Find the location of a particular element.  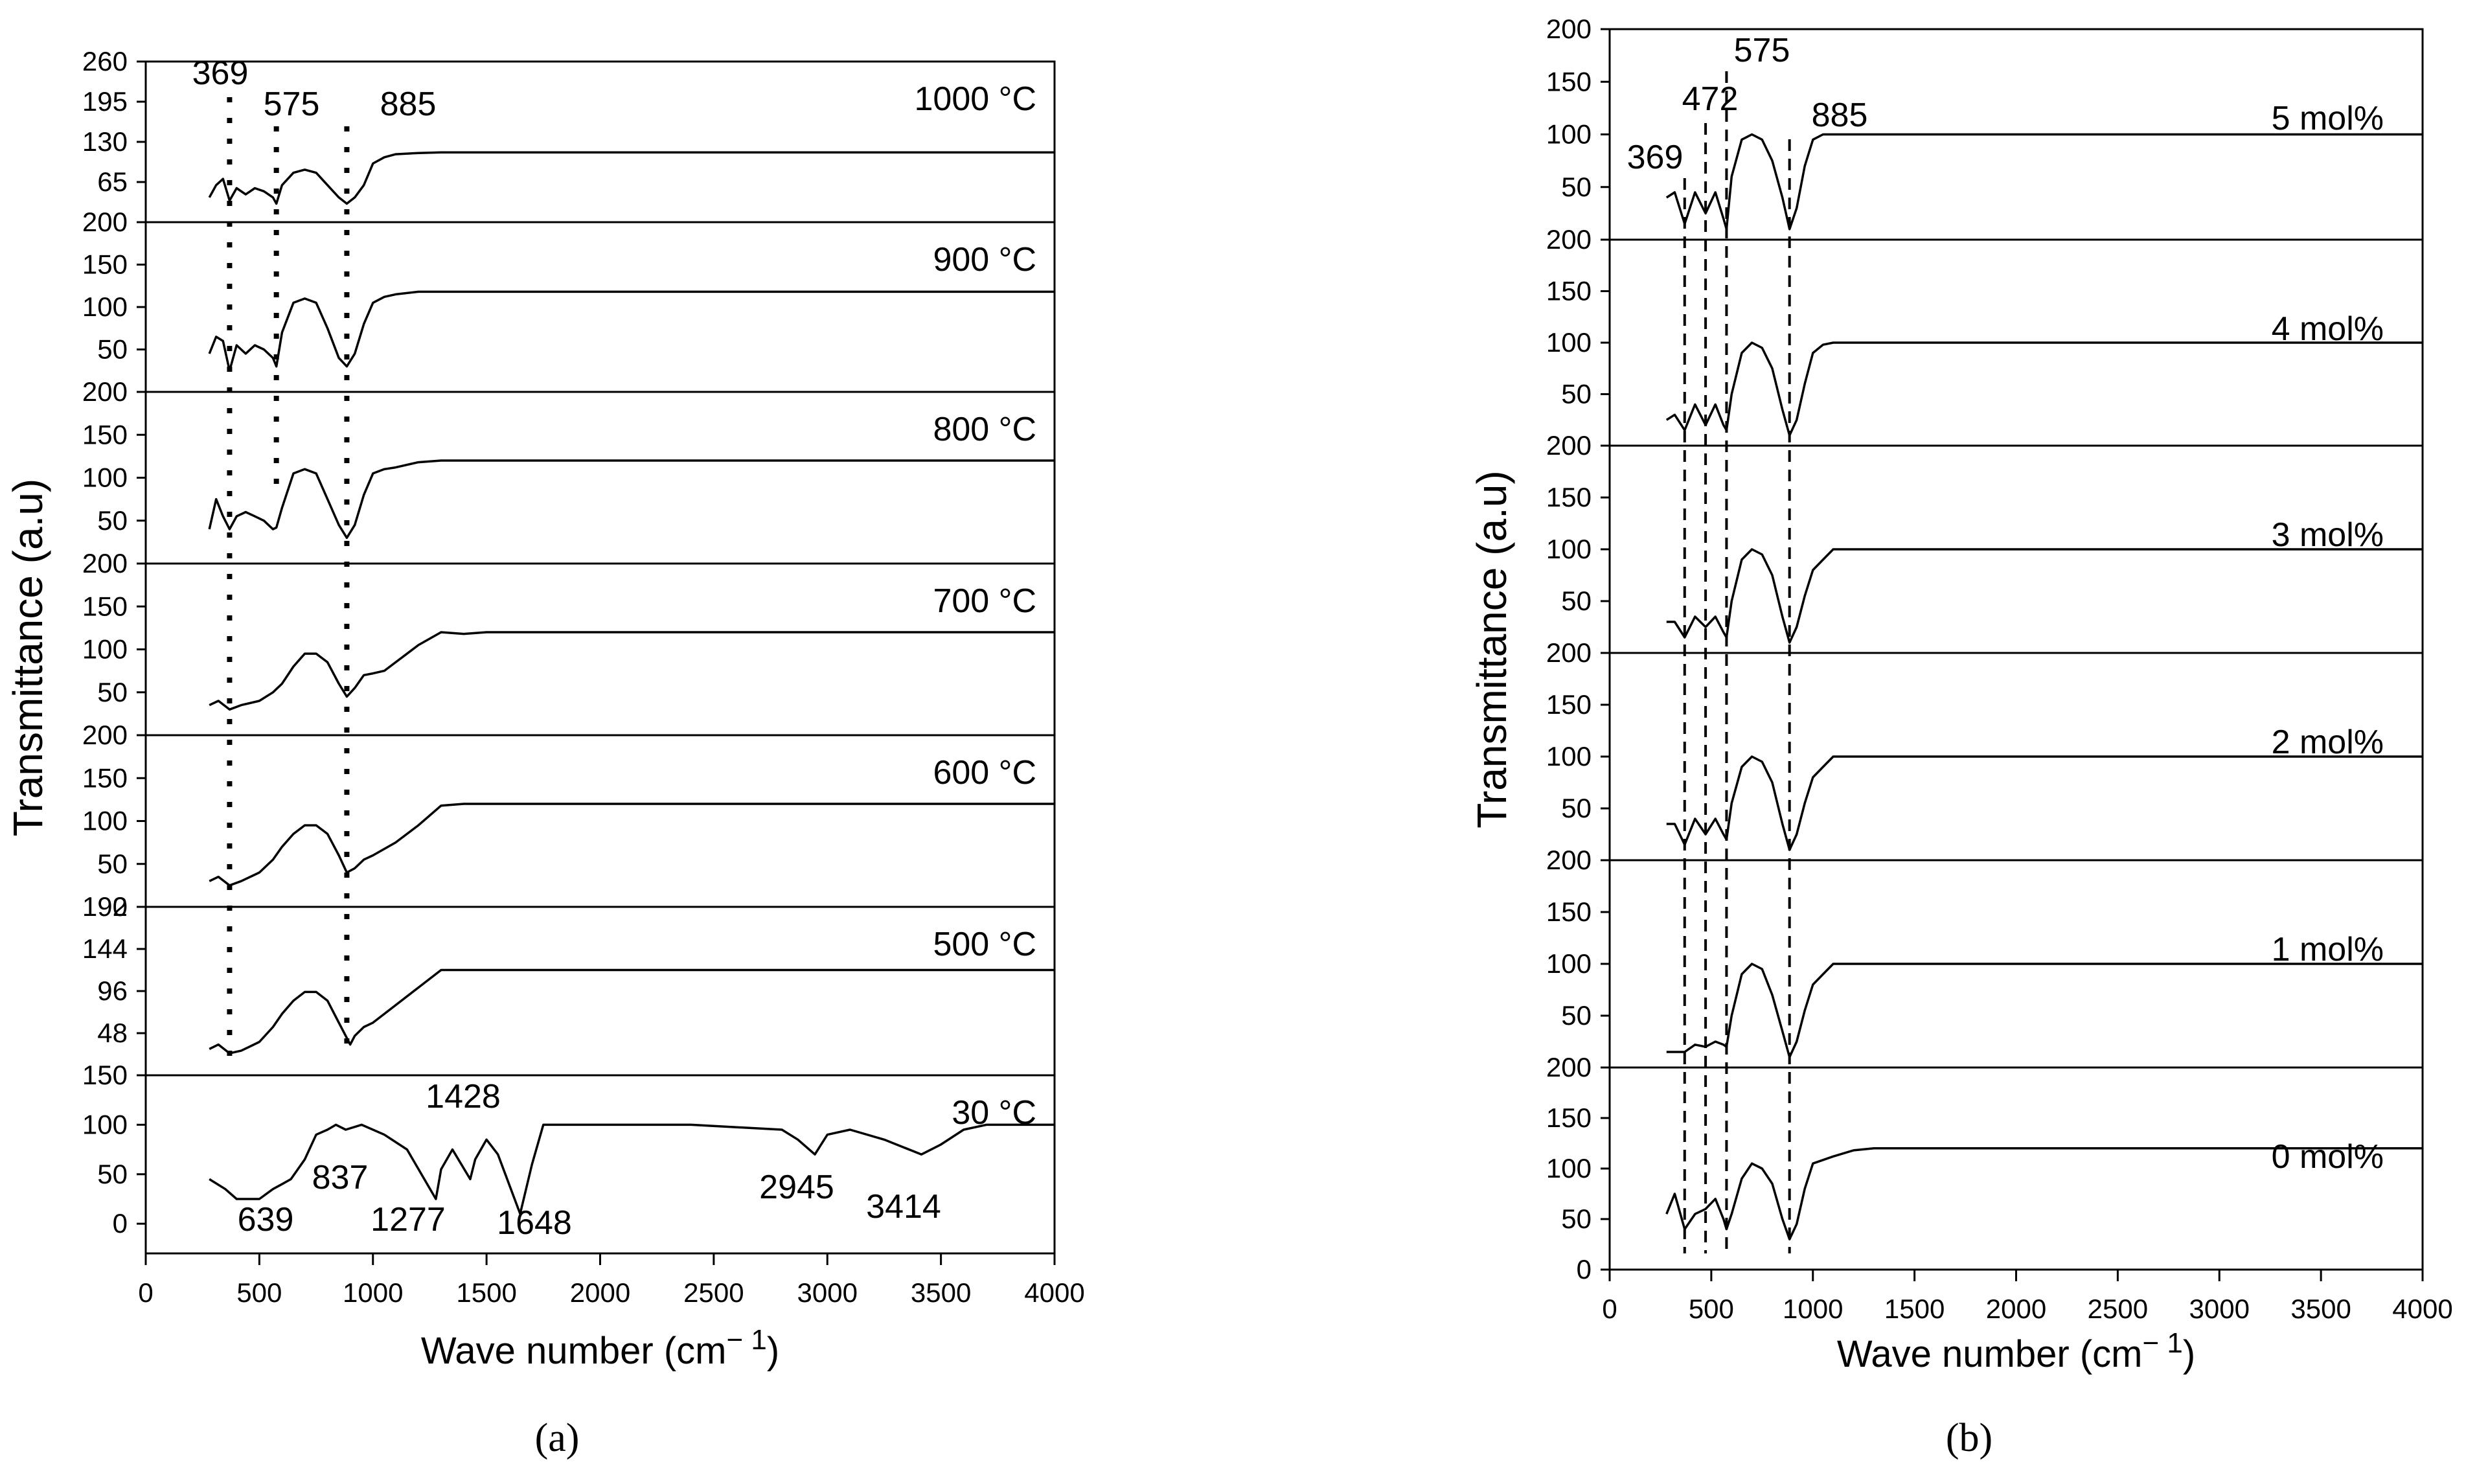

panel-b-peak-annotation: 885 is located at coordinates (1840, 115).